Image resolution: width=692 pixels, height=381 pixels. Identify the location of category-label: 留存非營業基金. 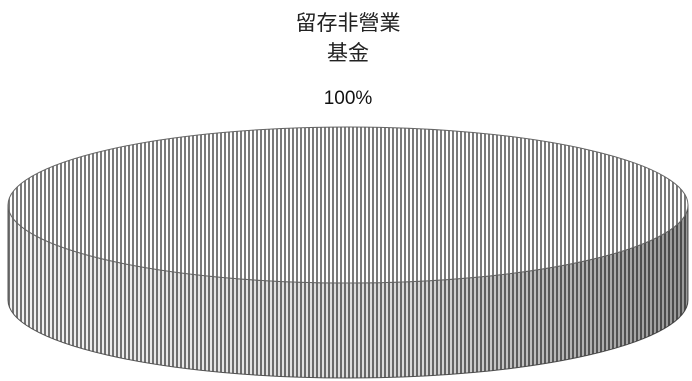
(348, 38).